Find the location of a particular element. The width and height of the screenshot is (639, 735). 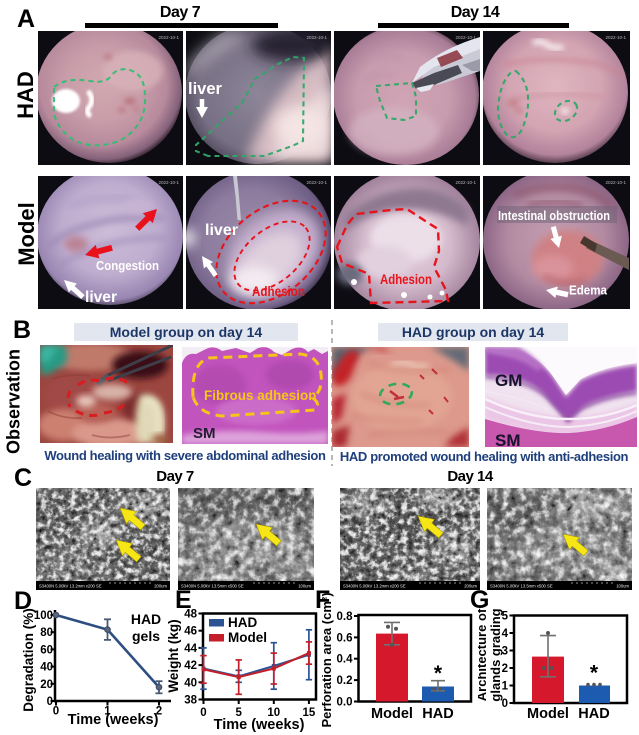

svg-text: Fibrous adhesion is located at coordinates (260, 395).